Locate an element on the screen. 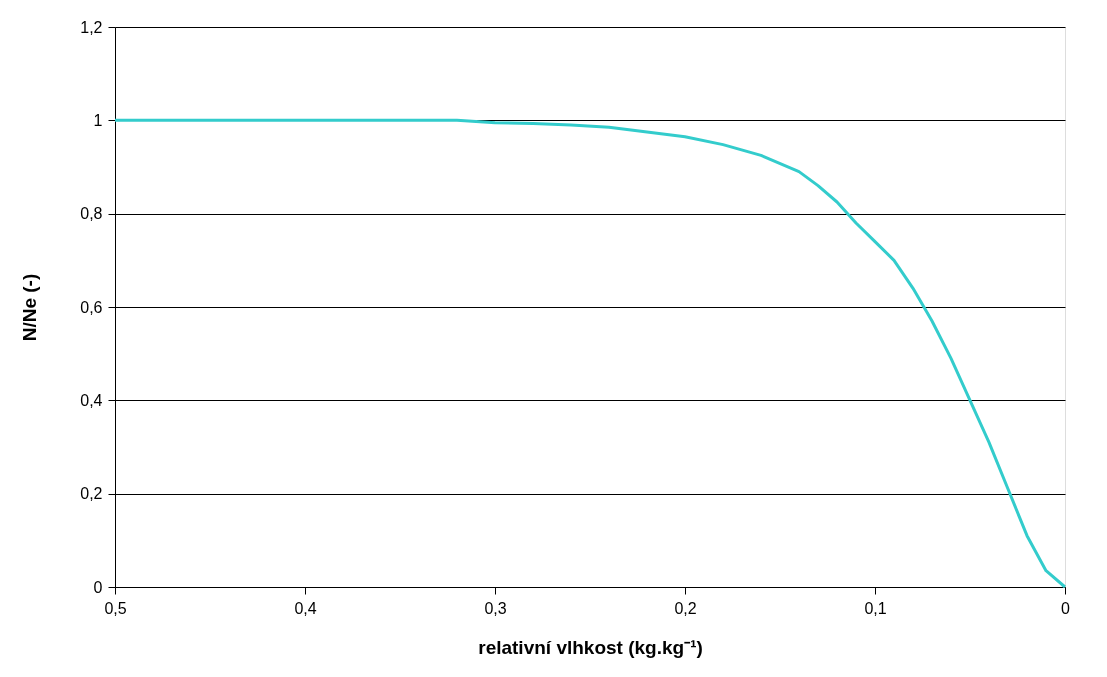 The image size is (1107, 677). y-tick-label: 1 is located at coordinates (98, 120).